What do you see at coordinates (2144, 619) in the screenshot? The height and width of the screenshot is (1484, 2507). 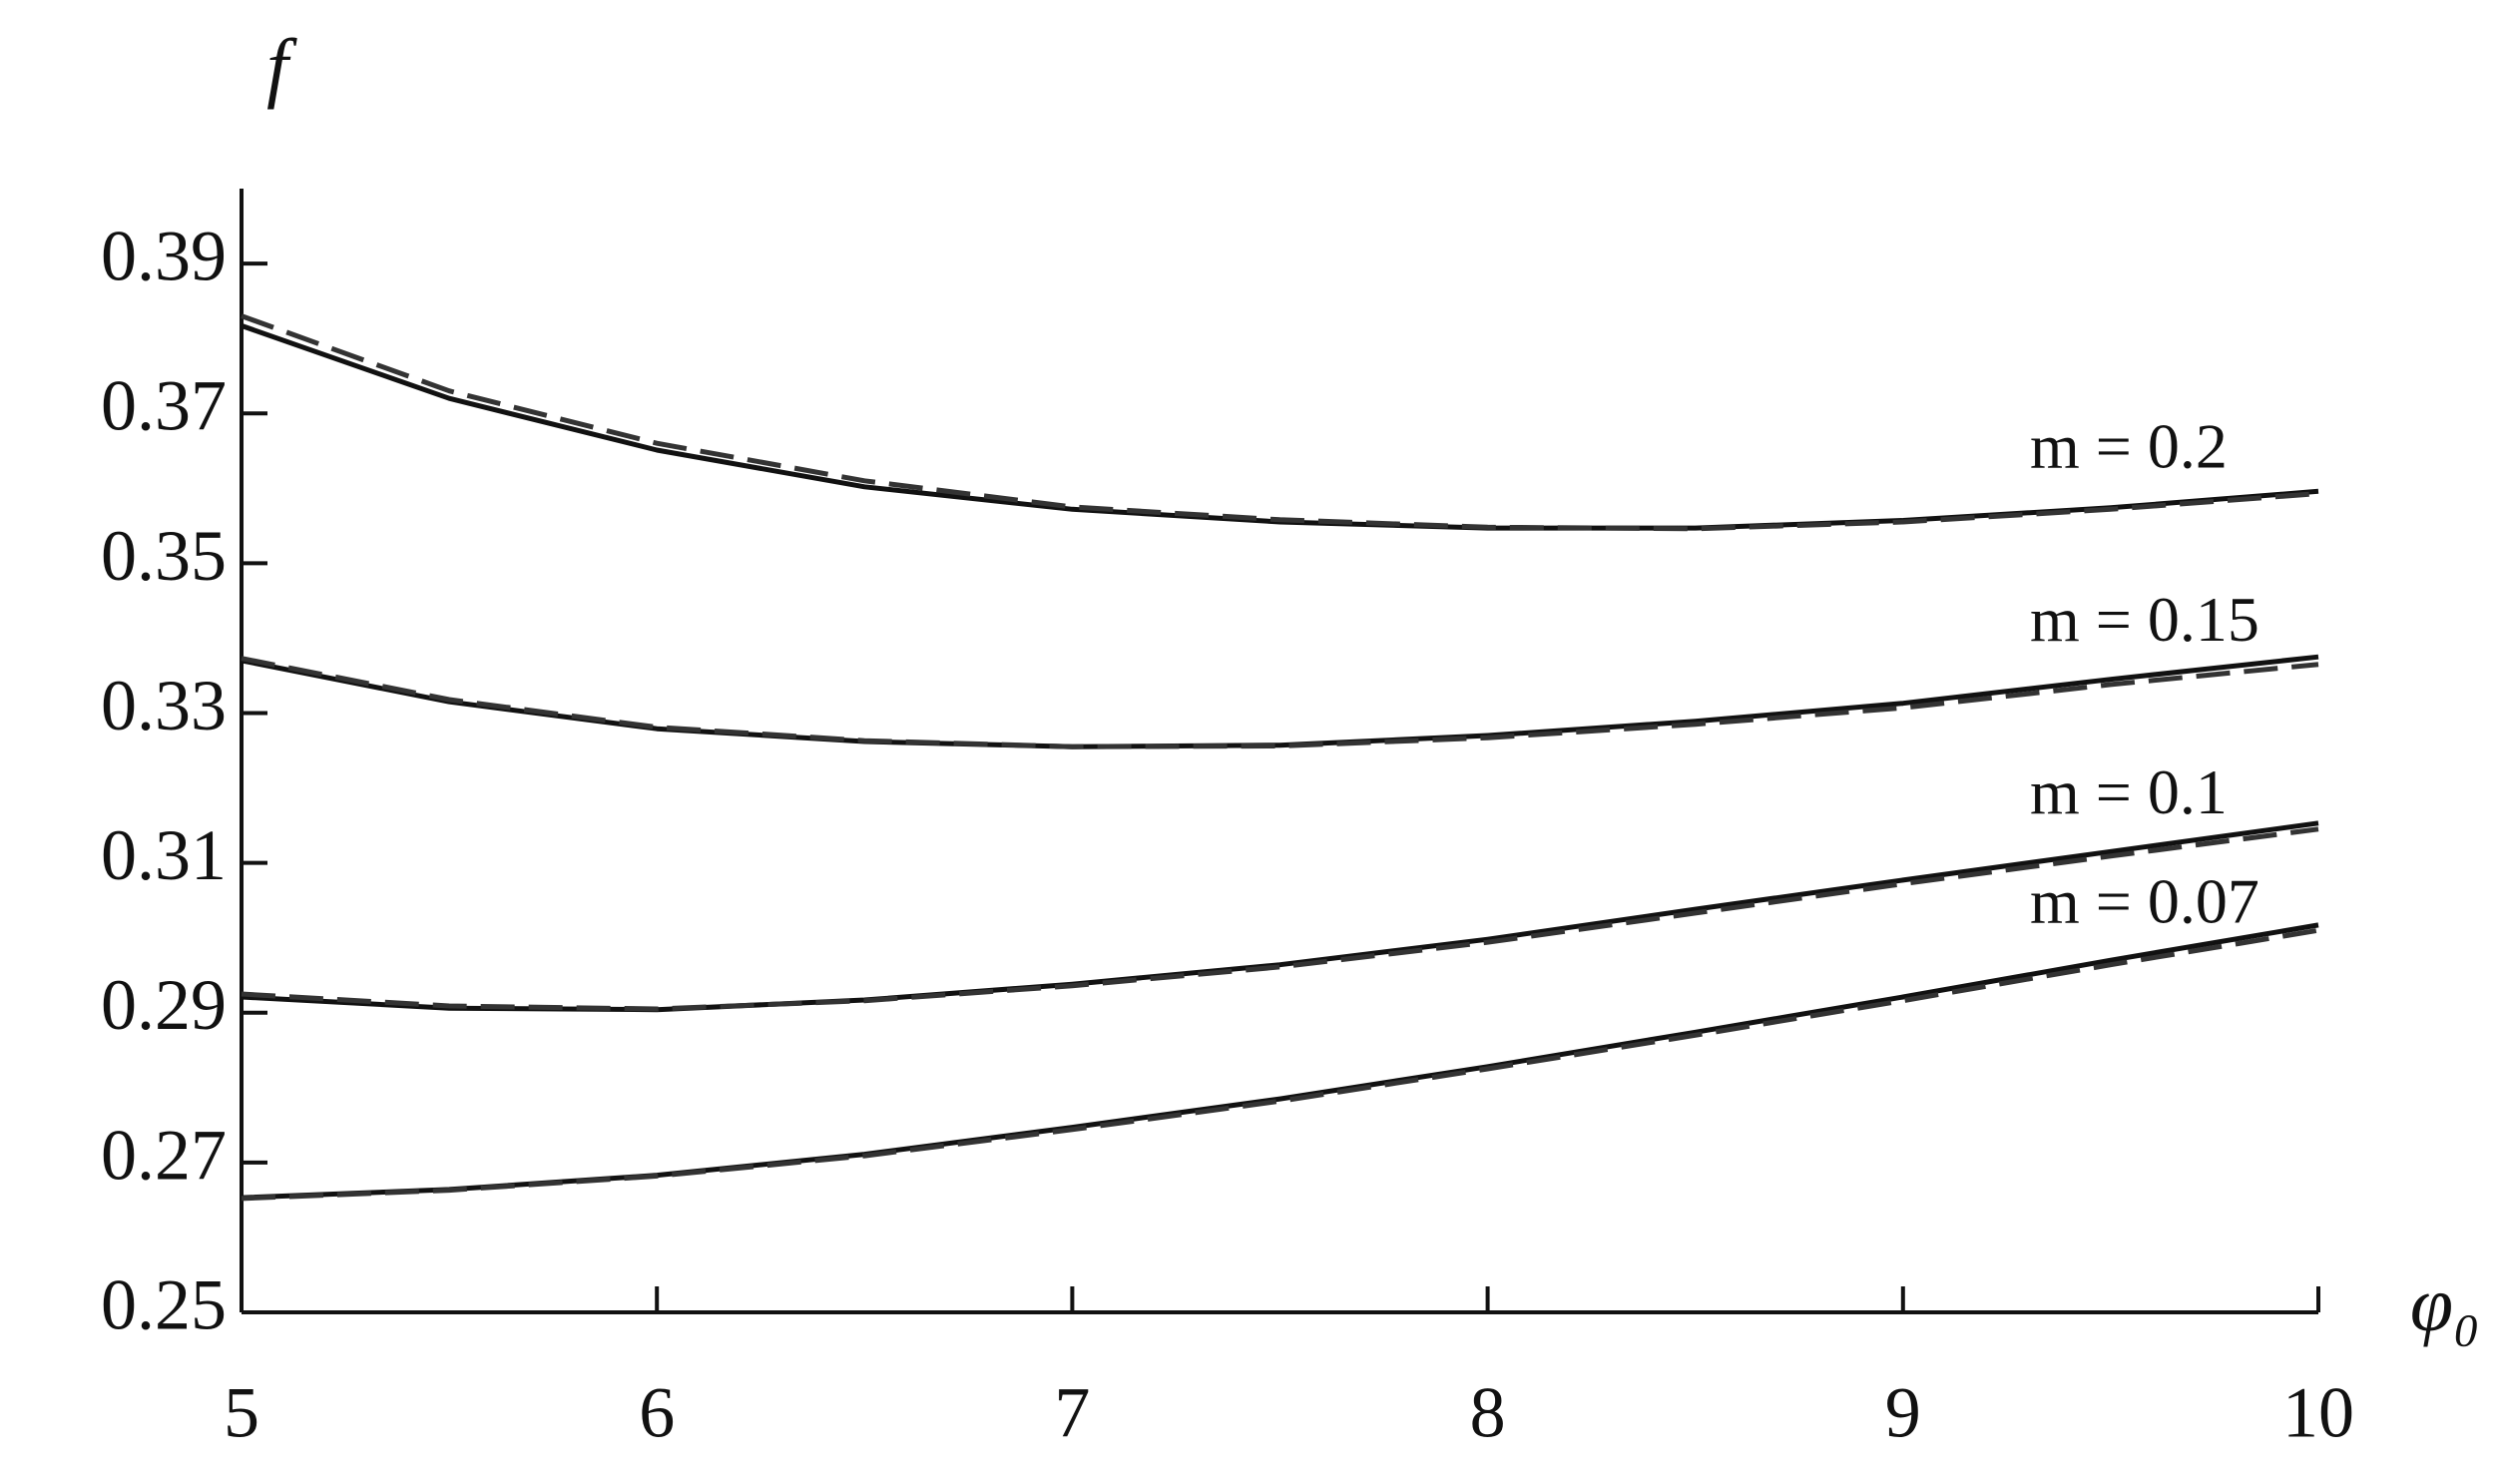 I see `series-label: m = 0.15` at bounding box center [2144, 619].